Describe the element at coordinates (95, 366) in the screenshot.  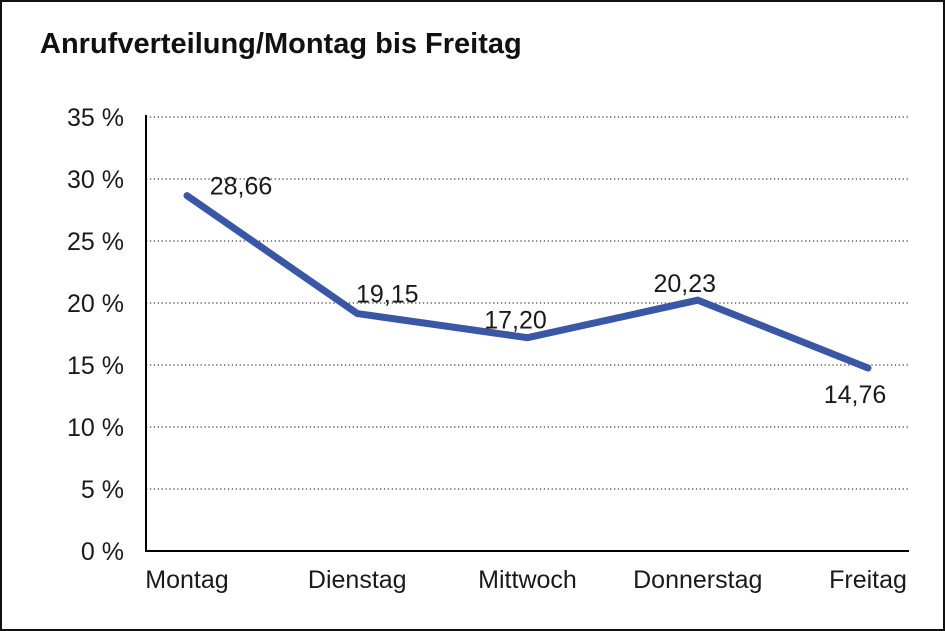
I see `y-tick-label: 15 %` at that location.